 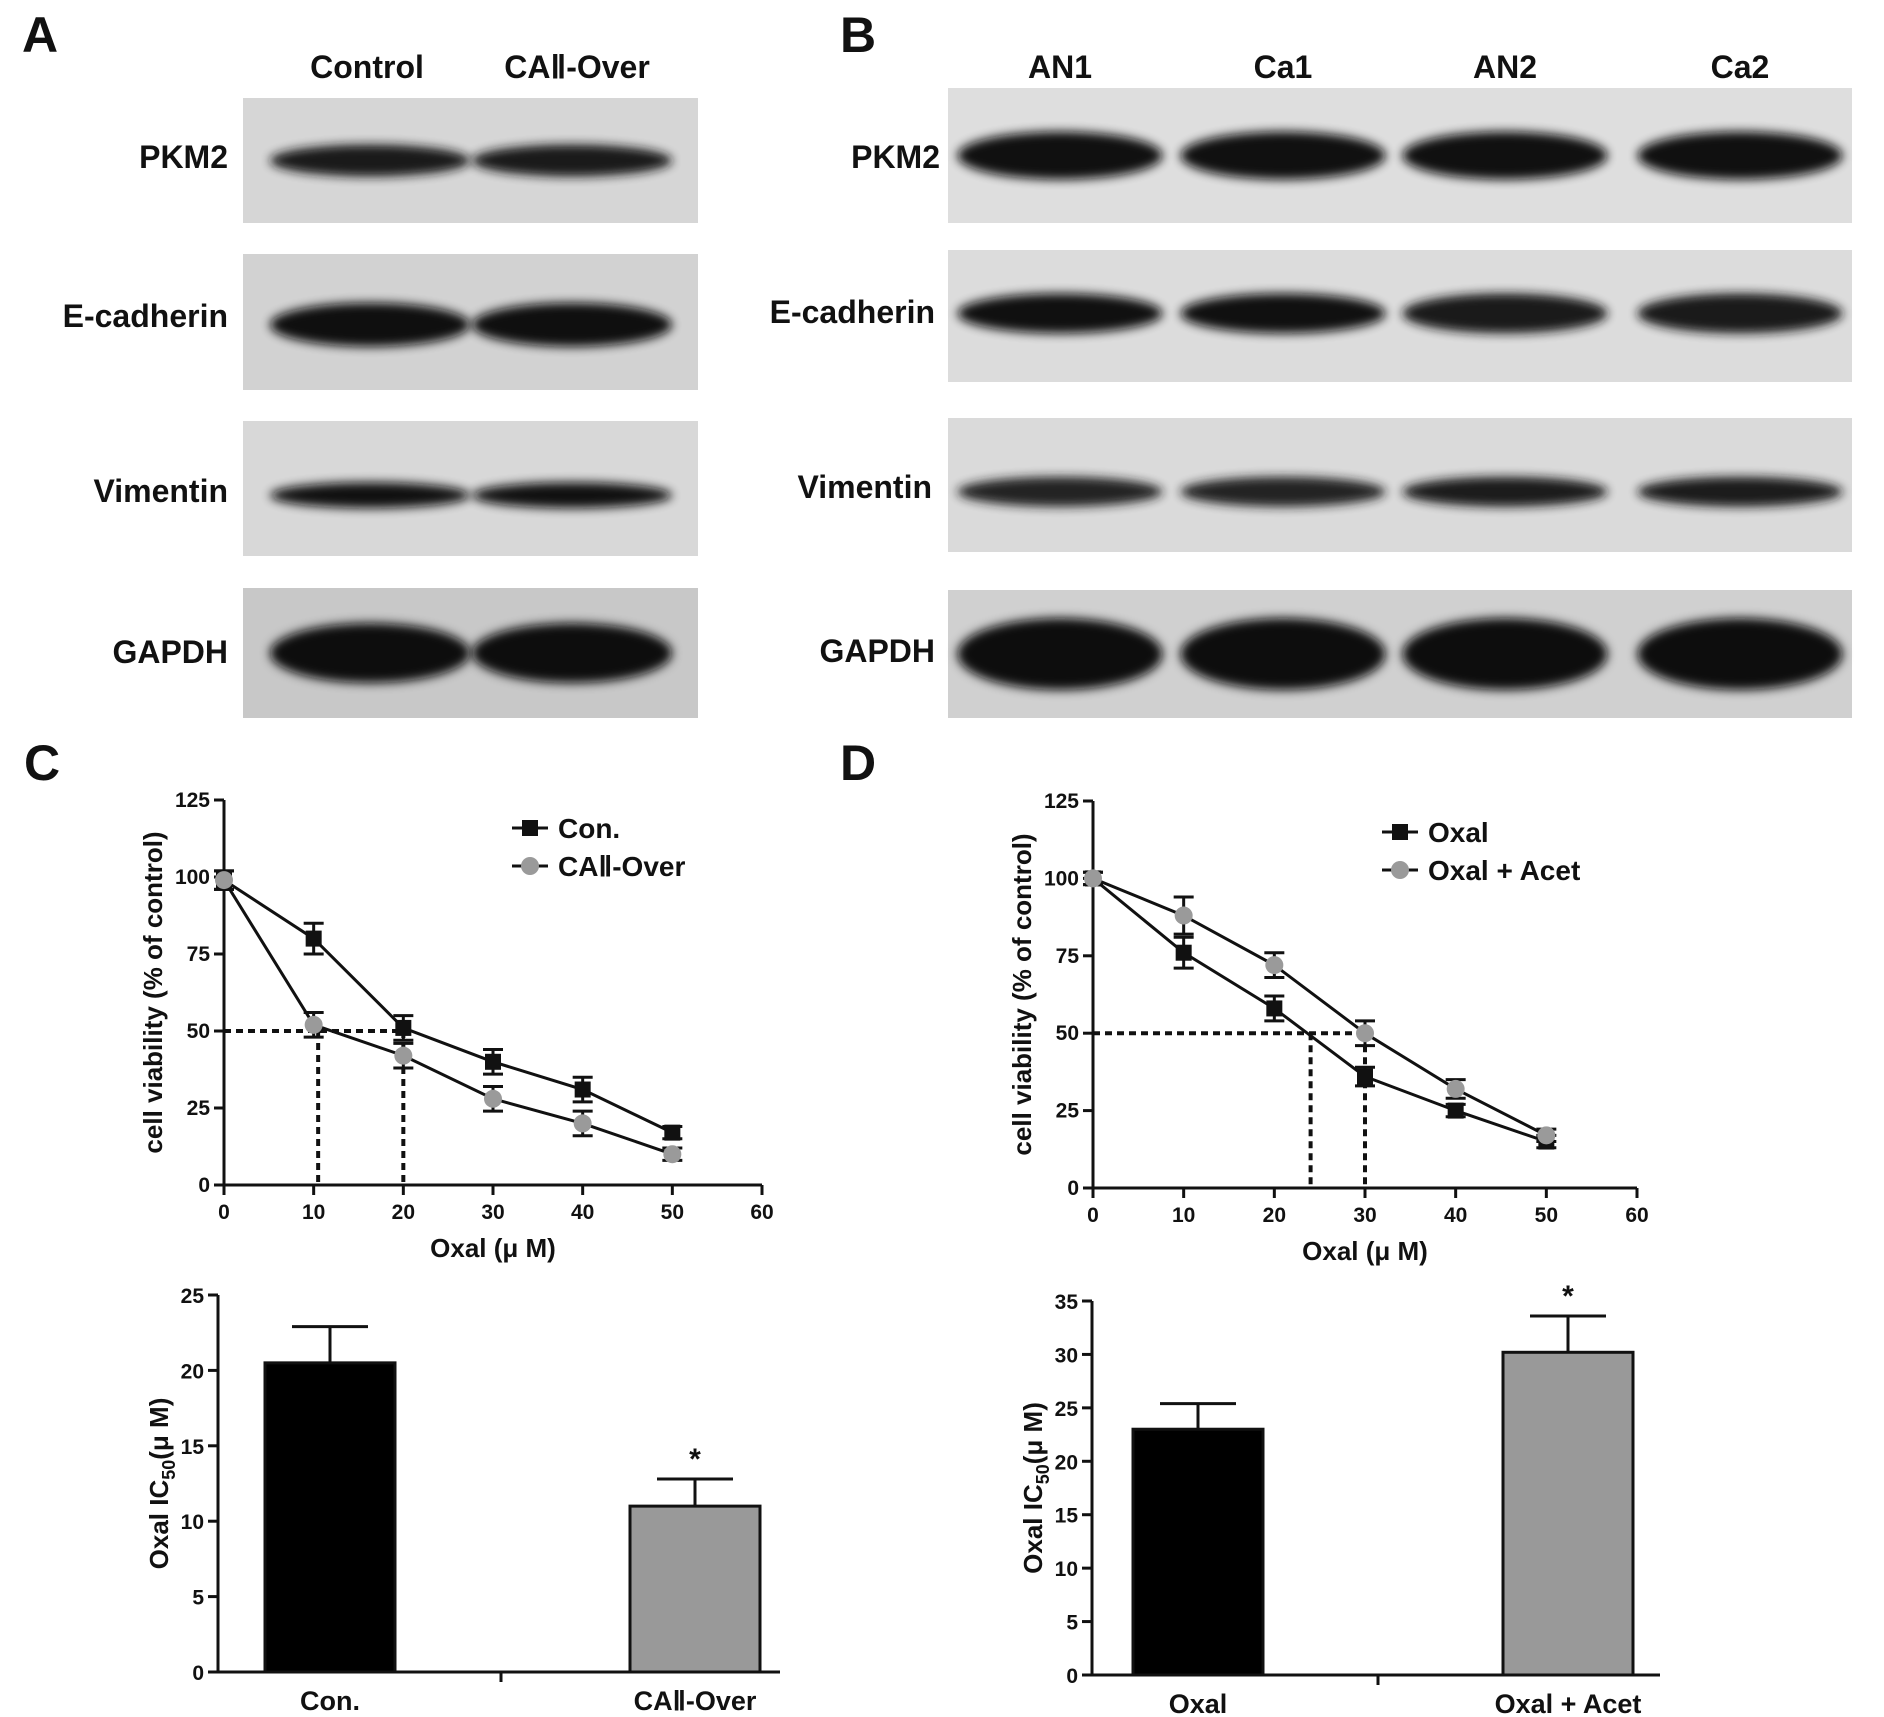 What do you see at coordinates (1043, 1474) in the screenshot?
I see `bar-d-y-axis-label-subscript: 50` at bounding box center [1043, 1474].